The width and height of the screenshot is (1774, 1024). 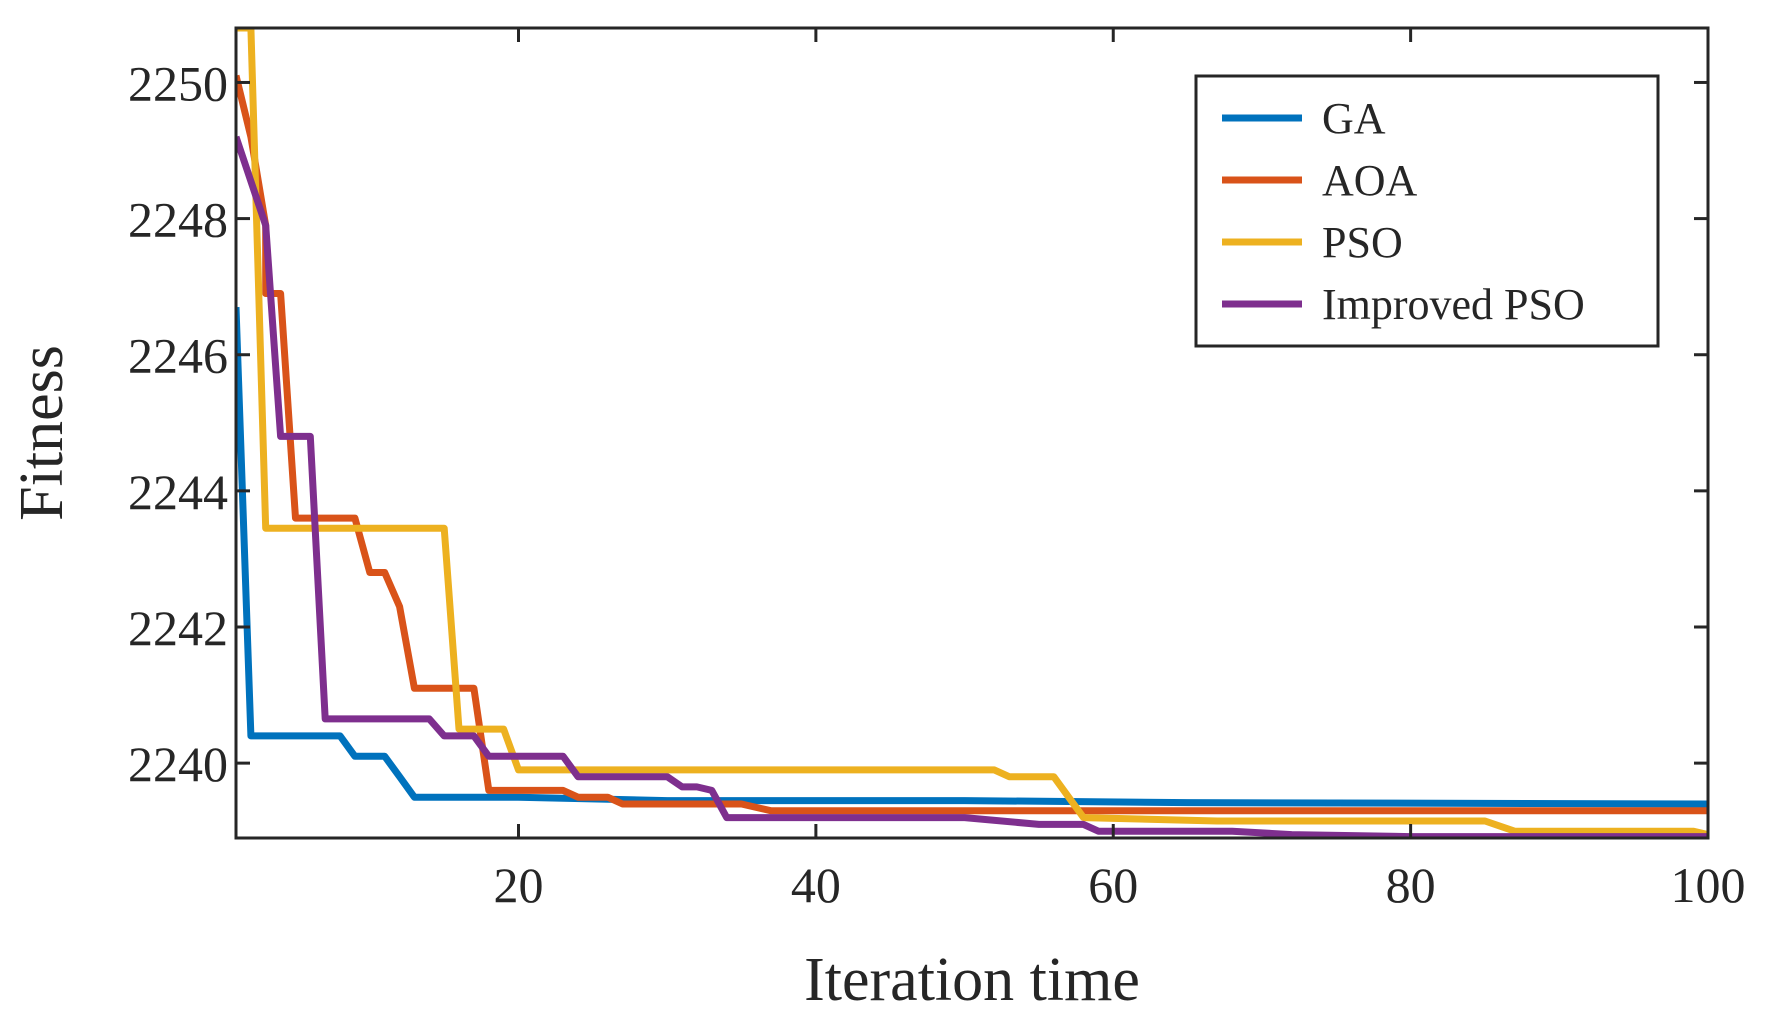 I want to click on legend-label-improved-pso: Improved PSO, so click(x=1453, y=304).